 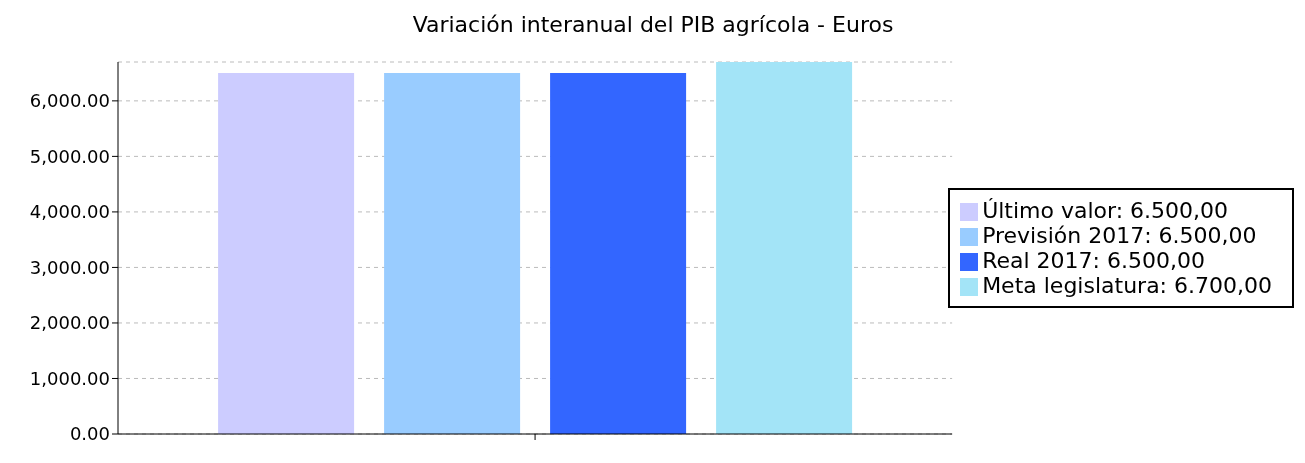 I want to click on y-tick-label: 2,000.00, so click(x=69, y=323).